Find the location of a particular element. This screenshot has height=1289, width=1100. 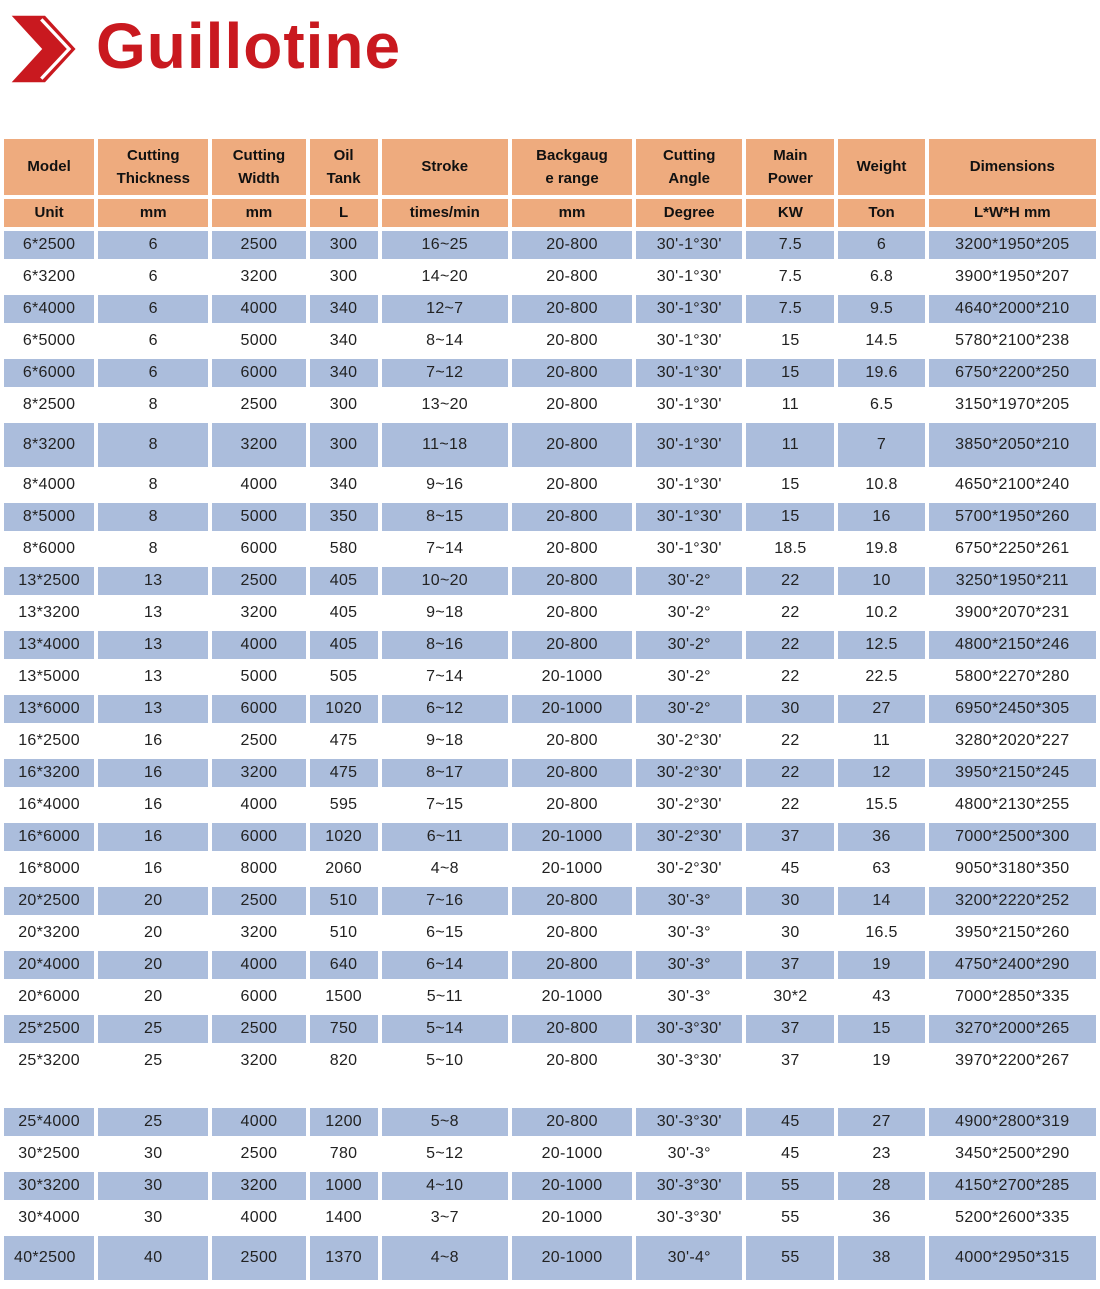

value-cell: 8~14 is located at coordinates (444, 341).